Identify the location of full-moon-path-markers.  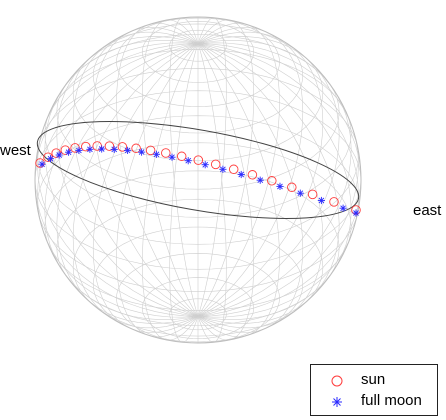
(199, 181).